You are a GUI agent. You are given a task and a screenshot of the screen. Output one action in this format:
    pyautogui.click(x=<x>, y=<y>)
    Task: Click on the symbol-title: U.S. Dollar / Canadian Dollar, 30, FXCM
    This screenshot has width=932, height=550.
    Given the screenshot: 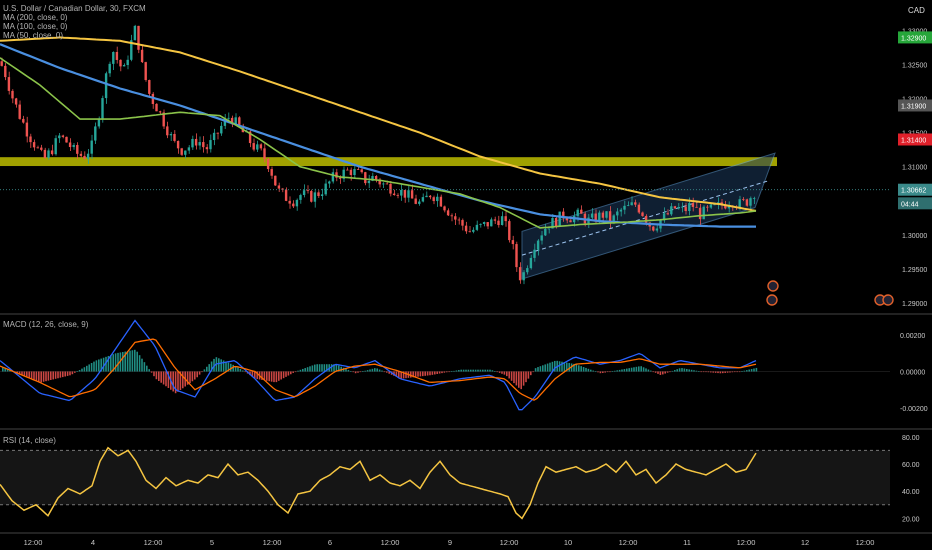 What is the action you would take?
    pyautogui.click(x=74, y=8)
    